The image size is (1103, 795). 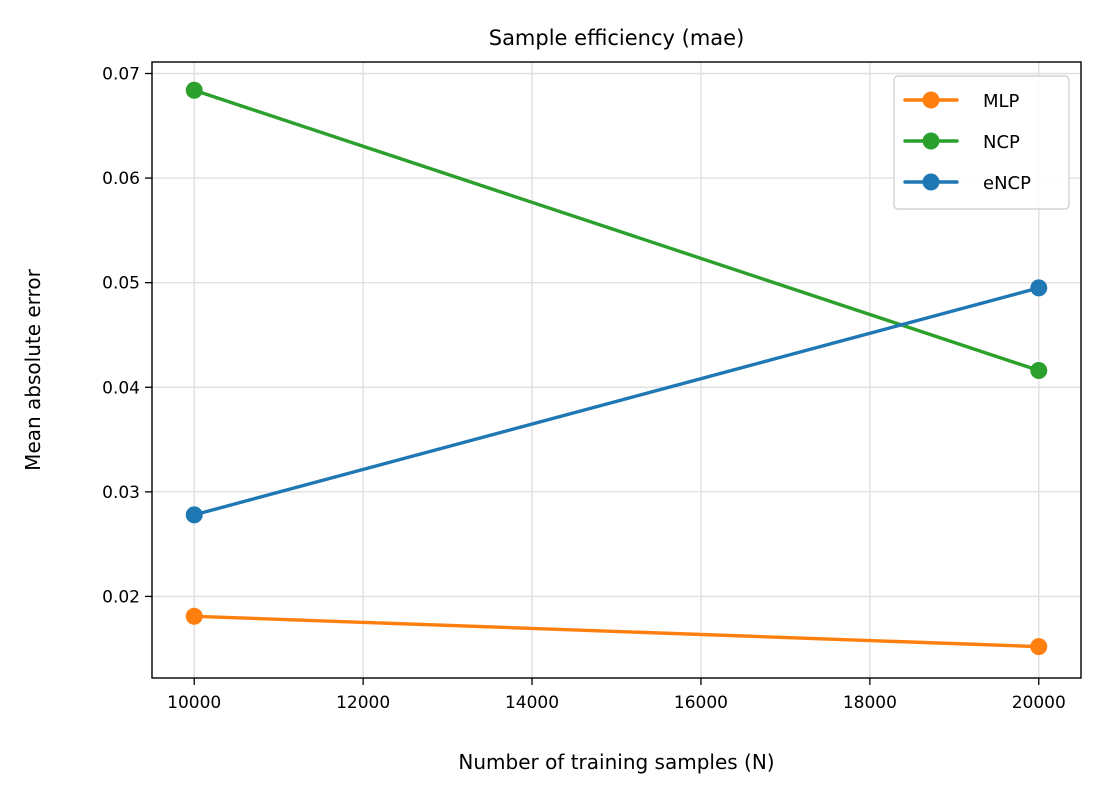 What do you see at coordinates (616, 695) in the screenshot?
I see `x-axis: 10000 12000 14000 16000 18000 20000` at bounding box center [616, 695].